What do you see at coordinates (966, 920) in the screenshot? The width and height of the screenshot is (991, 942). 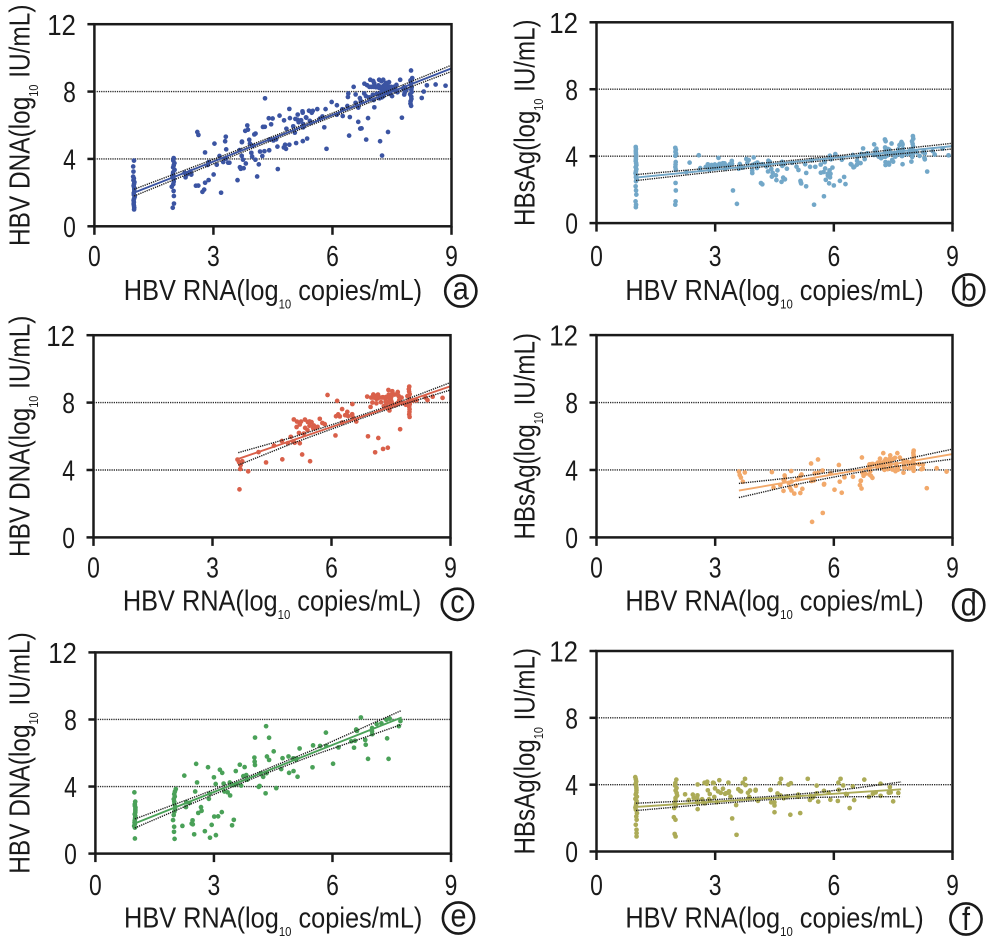 I see `svg-text: f` at bounding box center [966, 920].